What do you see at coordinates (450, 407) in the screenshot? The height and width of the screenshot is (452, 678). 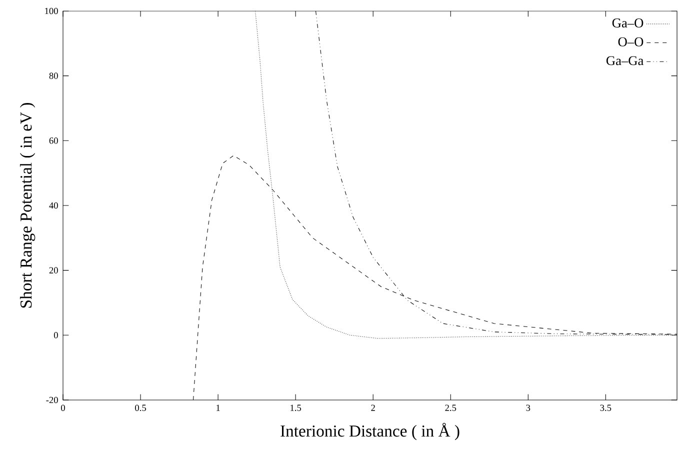 I see `x-tick-label: 2.5` at bounding box center [450, 407].